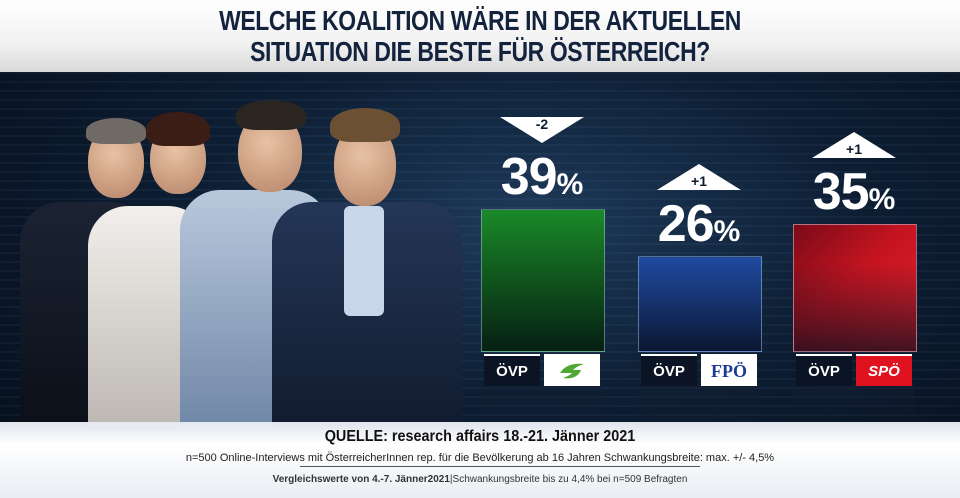 Image resolution: width=960 pixels, height=498 pixels. I want to click on spoe-logo: SPÖ, so click(884, 370).